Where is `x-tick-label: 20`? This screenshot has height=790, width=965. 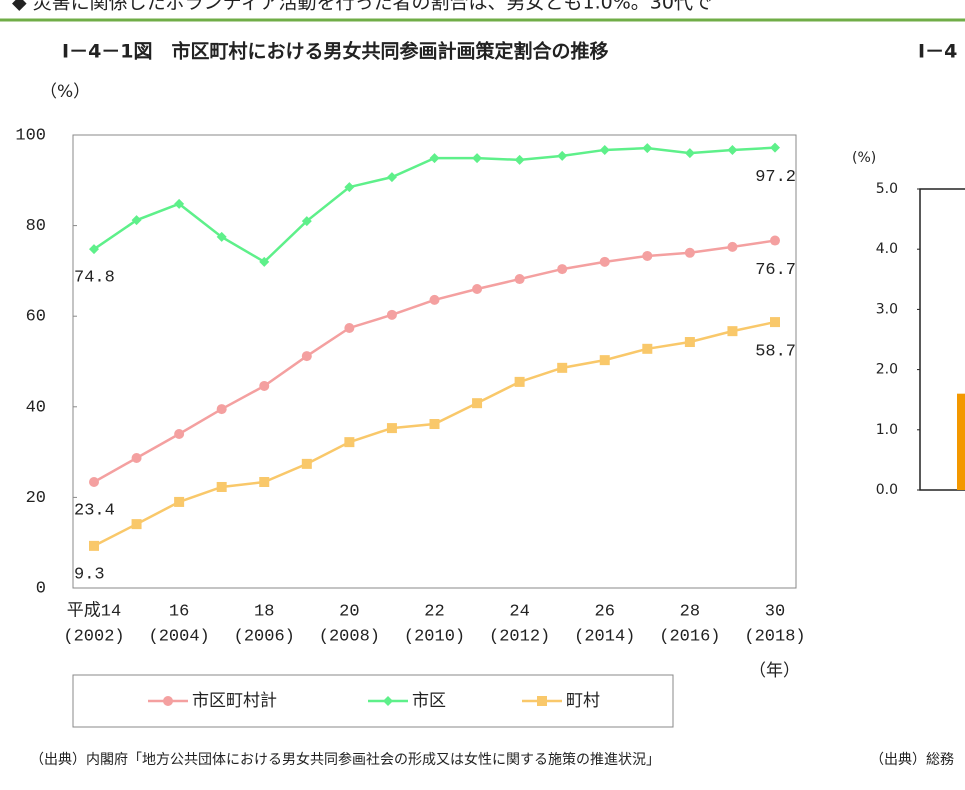
x-tick-label: 20 is located at coordinates (349, 611).